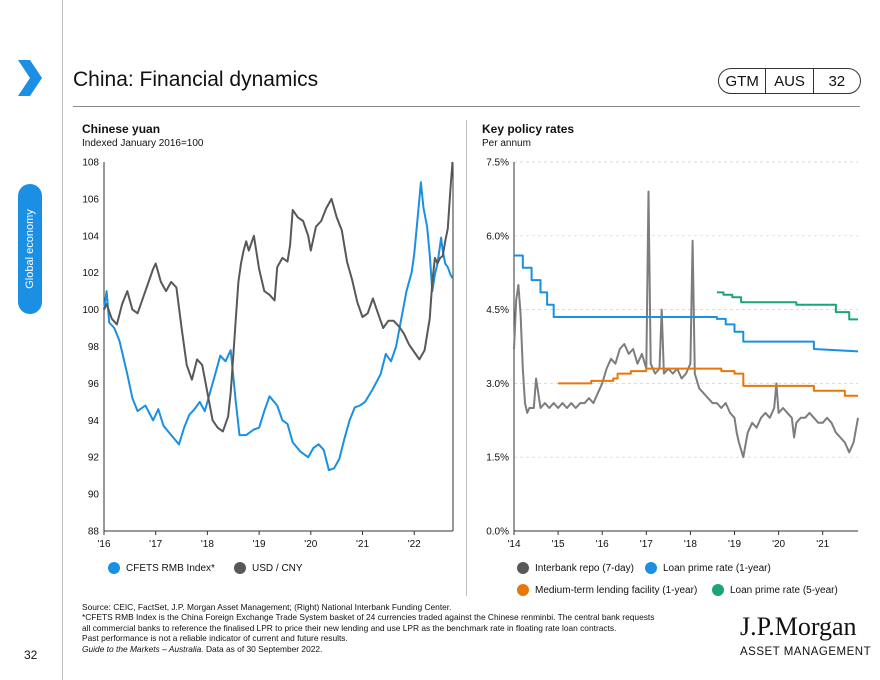 This screenshot has width=880, height=680. Describe the element at coordinates (94, 347) in the screenshot. I see `y-tick-label: 98` at that location.